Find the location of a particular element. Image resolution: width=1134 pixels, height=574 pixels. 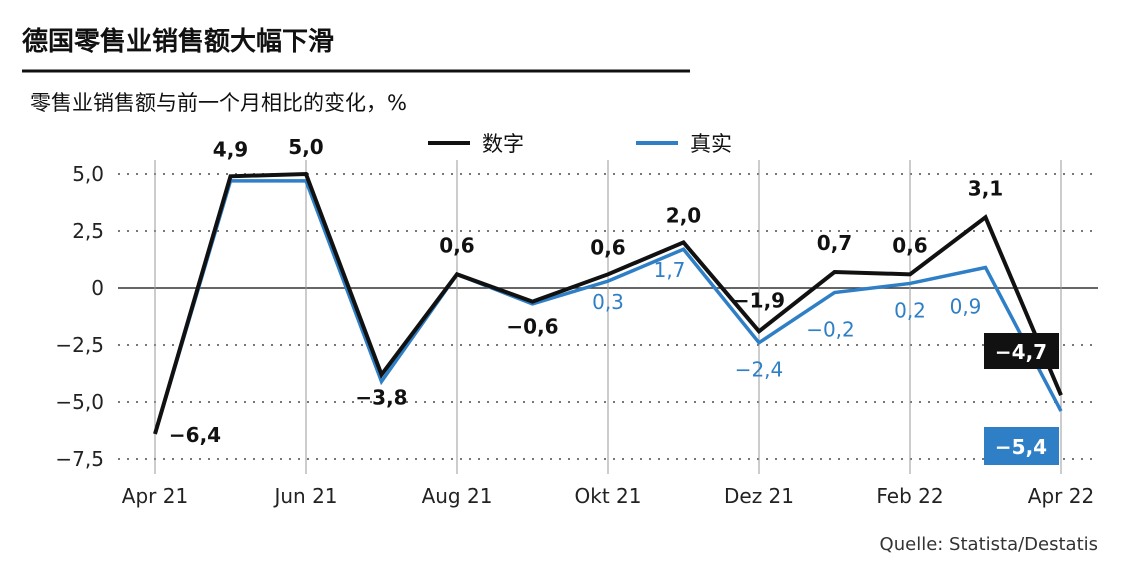

data-label-nominal: −3,8 is located at coordinates (381, 398).